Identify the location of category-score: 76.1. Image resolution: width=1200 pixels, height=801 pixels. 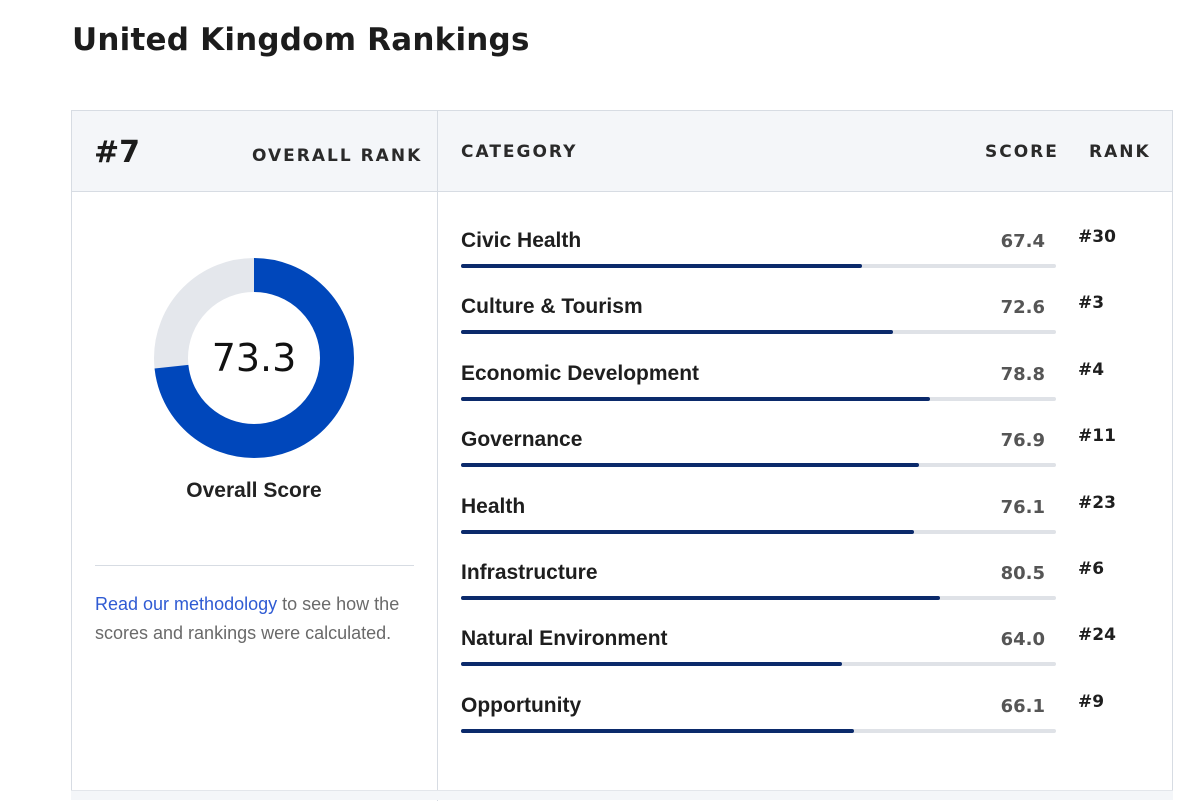
(1022, 507).